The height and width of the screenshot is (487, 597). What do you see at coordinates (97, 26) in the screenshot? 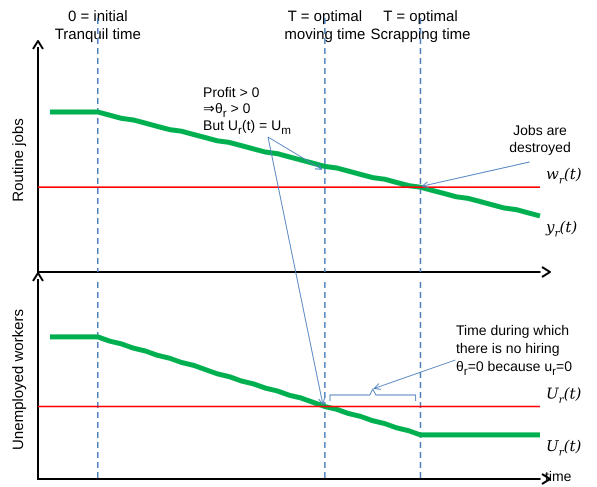
I see `x-tick-label: 0 = initial Tranquil time` at bounding box center [97, 26].